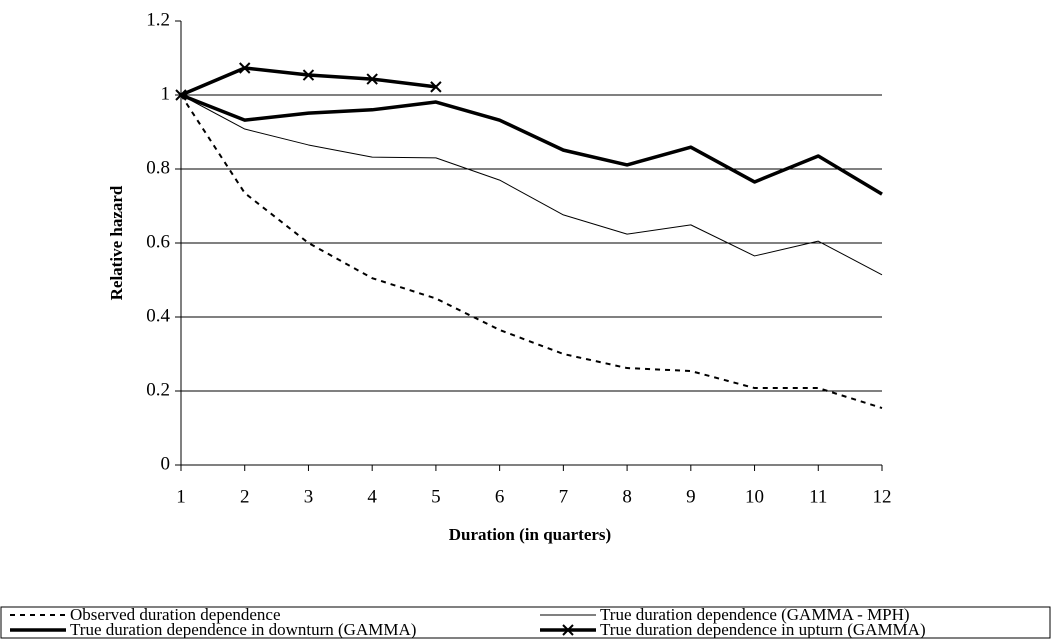 This screenshot has width=1051, height=639. What do you see at coordinates (372, 496) in the screenshot?
I see `x-tick-label: 4` at bounding box center [372, 496].